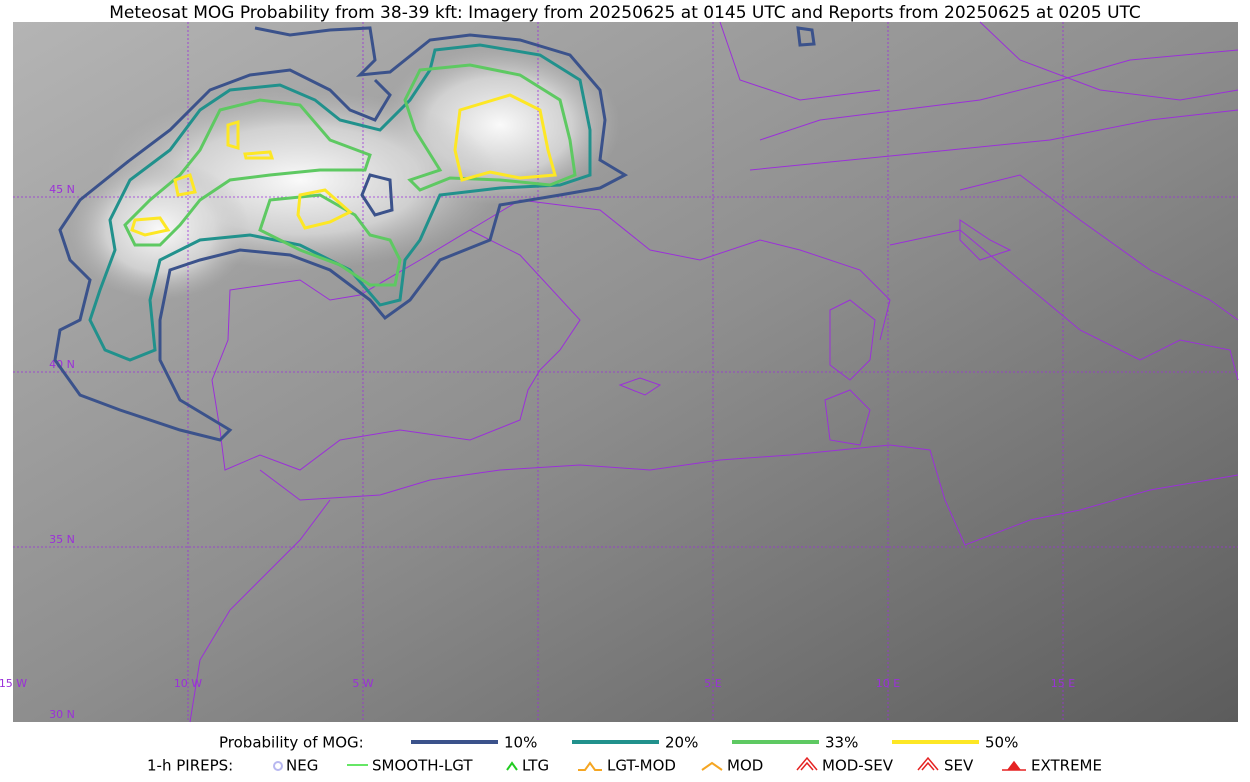 The image size is (1250, 782). What do you see at coordinates (858, 766) in the screenshot?
I see `legend-label: MOD-SEV` at bounding box center [858, 766].